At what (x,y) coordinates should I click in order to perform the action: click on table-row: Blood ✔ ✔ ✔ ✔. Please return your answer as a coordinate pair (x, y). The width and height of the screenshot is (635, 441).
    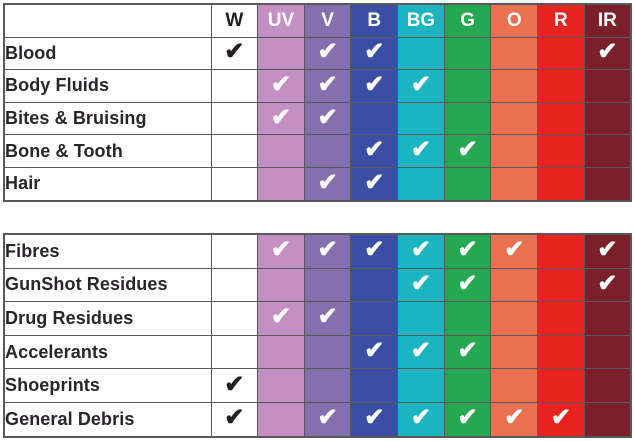
    Looking at the image, I should click on (317, 53).